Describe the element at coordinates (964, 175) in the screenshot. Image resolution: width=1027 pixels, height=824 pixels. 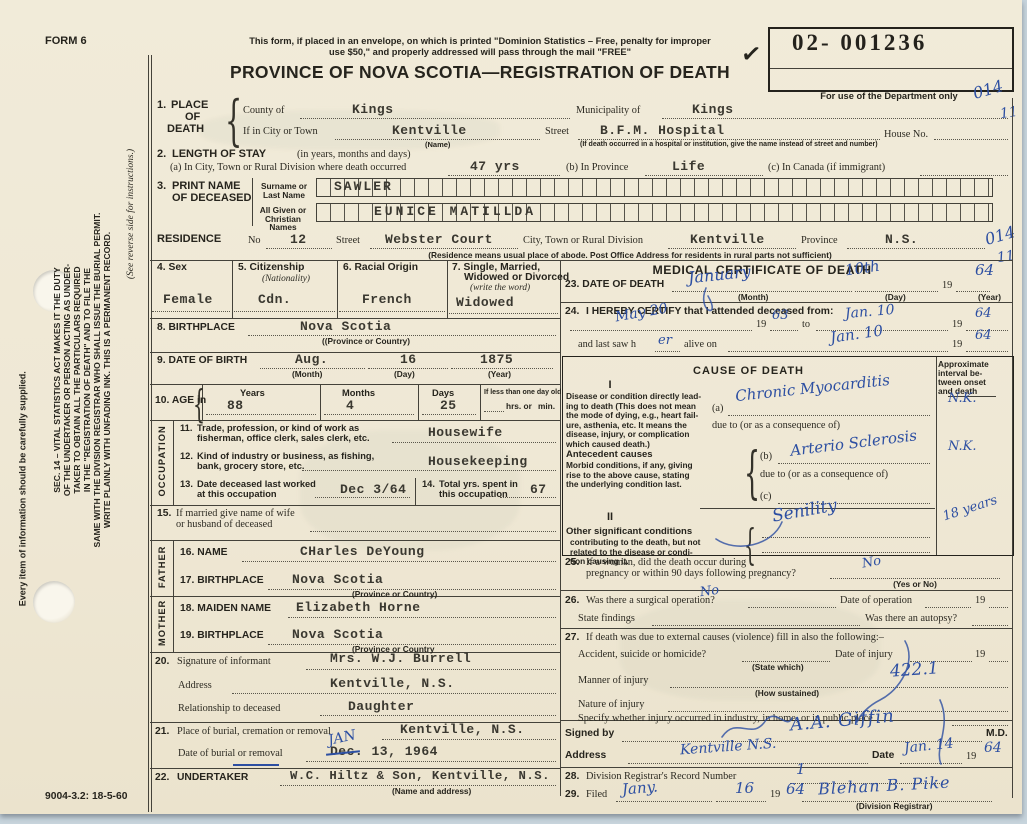
I see `s2c-line` at that location.